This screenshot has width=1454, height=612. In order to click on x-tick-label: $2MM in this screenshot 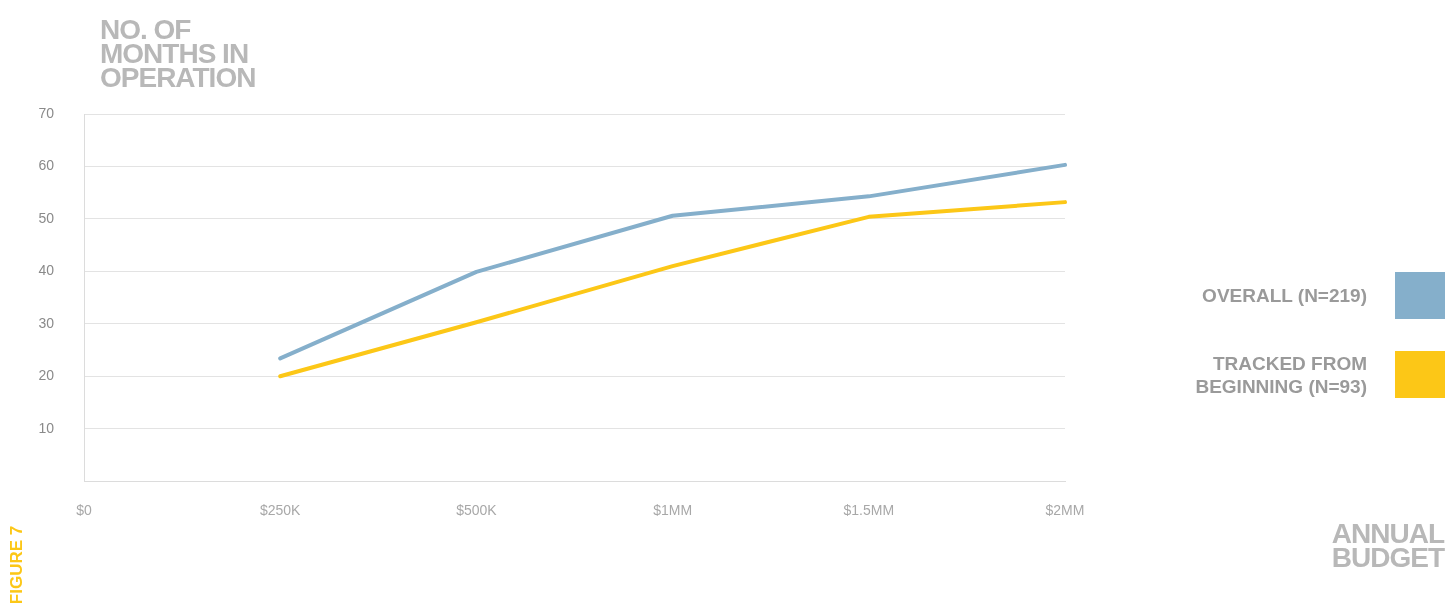, I will do `click(1065, 510)`.